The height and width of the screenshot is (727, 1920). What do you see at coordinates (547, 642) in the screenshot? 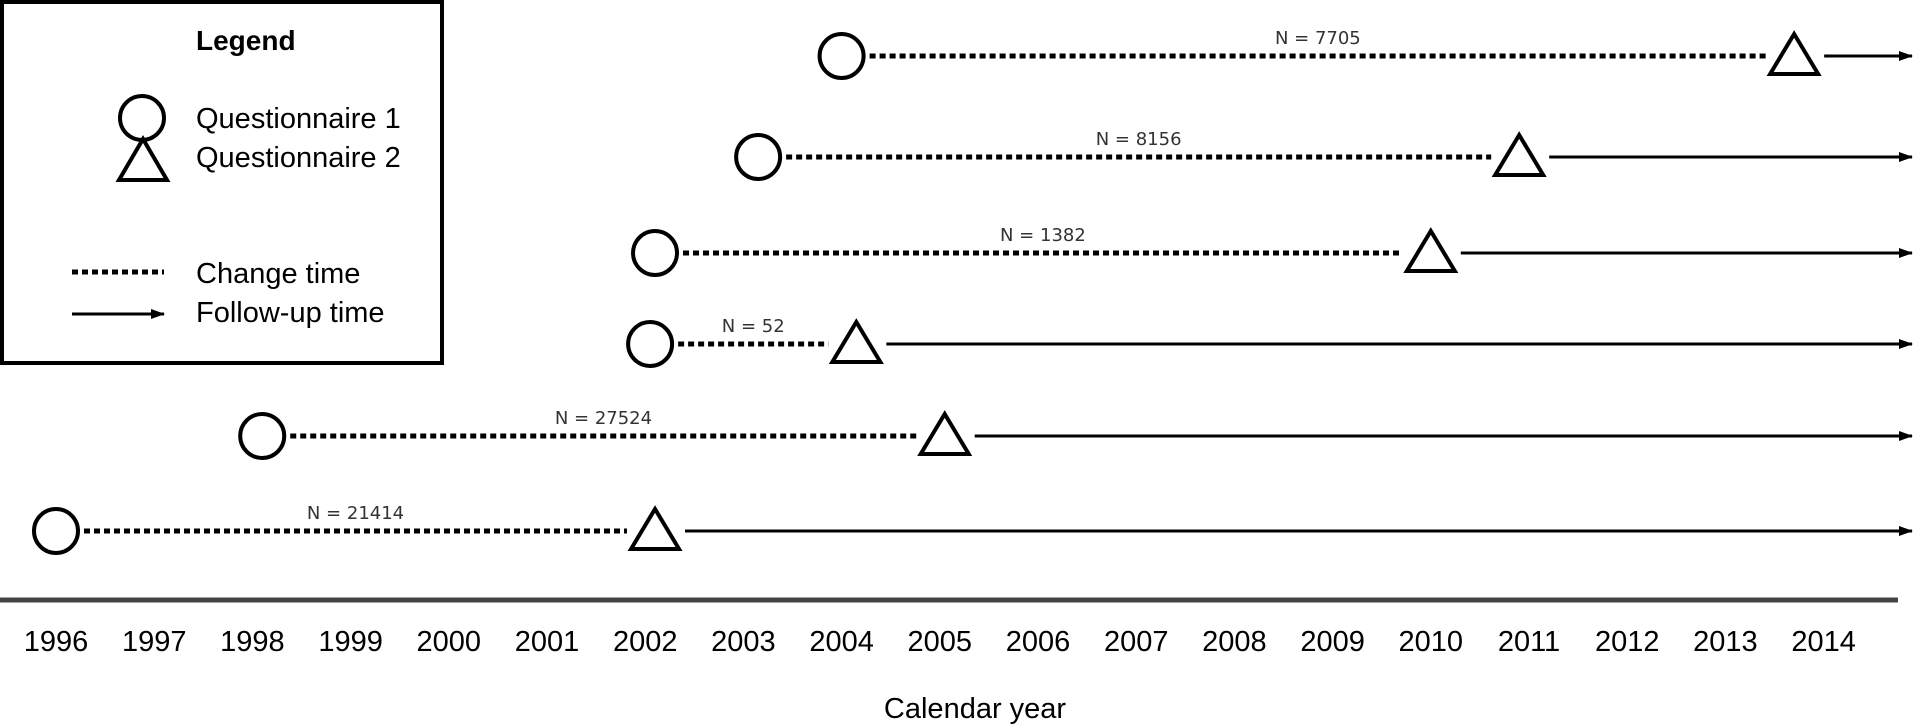
I see `year-label-2001: 2001` at bounding box center [547, 642].